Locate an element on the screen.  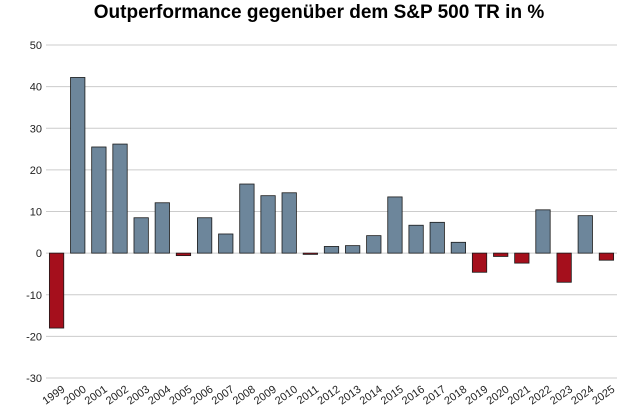
bar-1999 is located at coordinates (56, 290).